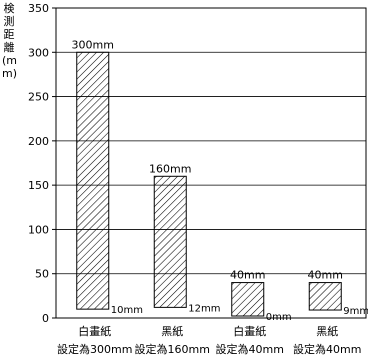  Describe the element at coordinates (42, 274) in the screenshot. I see `y-tick-label: 50` at that location.